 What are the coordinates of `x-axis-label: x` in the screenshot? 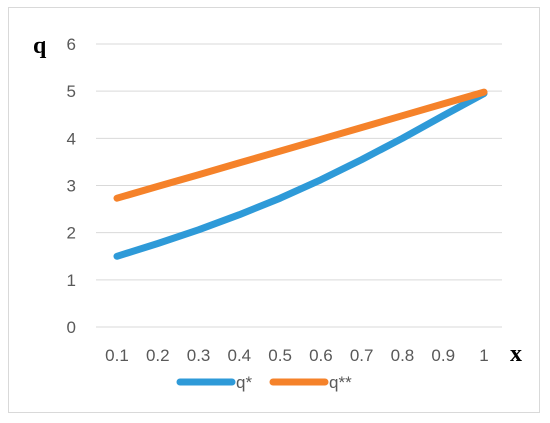 It's located at (516, 354).